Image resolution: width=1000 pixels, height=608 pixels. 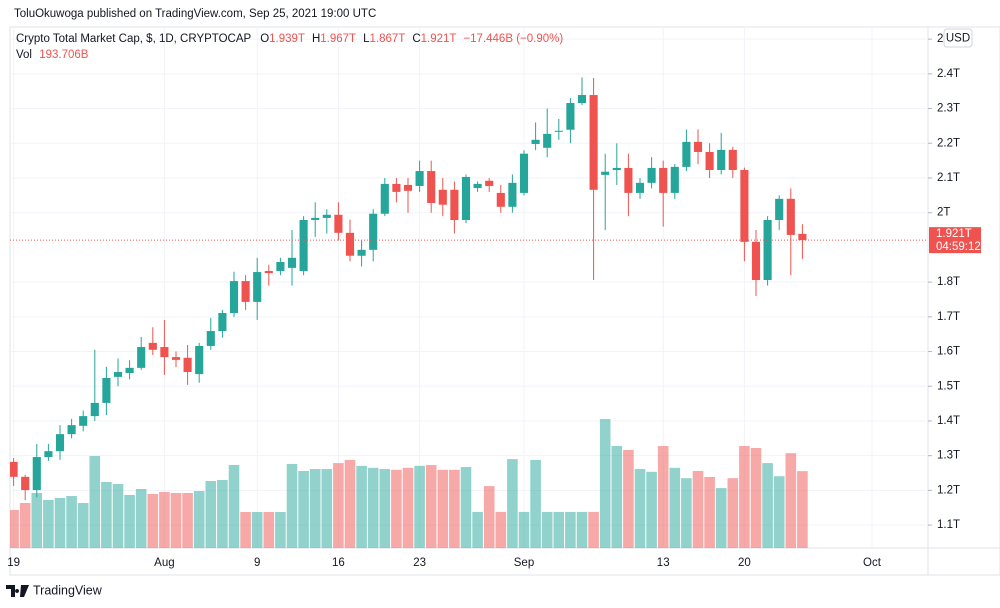 What do you see at coordinates (388, 39) in the screenshot?
I see `ohlc-value: 1.867T` at bounding box center [388, 39].